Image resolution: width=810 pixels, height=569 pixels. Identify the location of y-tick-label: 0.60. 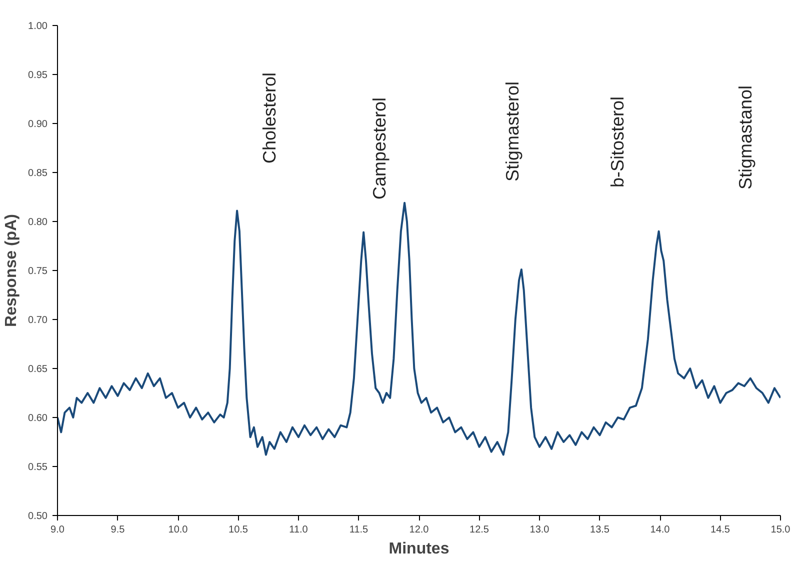
(38, 418).